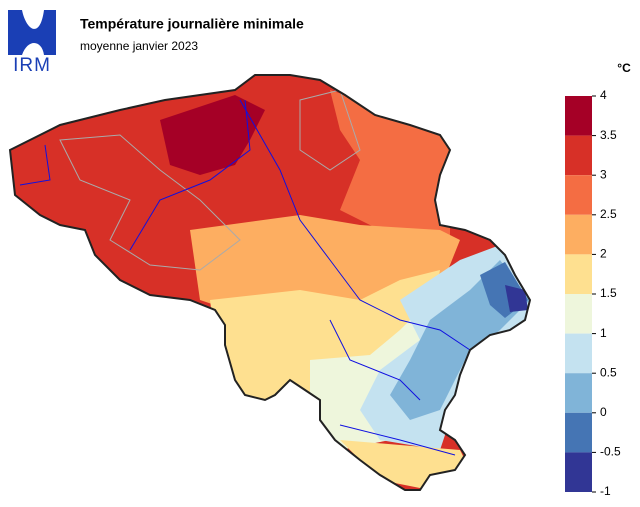  I want to click on subtitle: moyenne janvier 2023, so click(139, 46).